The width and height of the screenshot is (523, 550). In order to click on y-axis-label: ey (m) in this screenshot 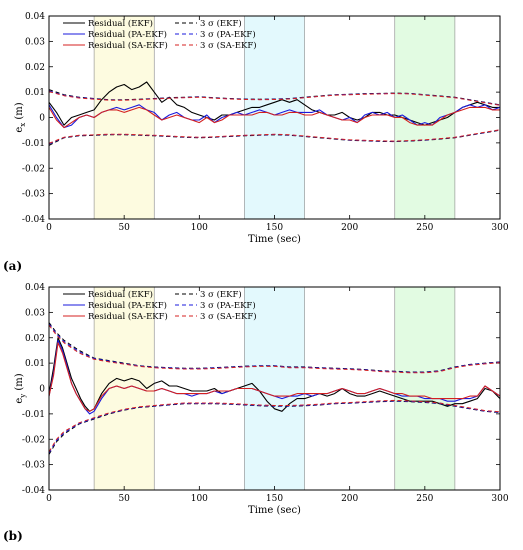, I will do `click(20, 388)`.